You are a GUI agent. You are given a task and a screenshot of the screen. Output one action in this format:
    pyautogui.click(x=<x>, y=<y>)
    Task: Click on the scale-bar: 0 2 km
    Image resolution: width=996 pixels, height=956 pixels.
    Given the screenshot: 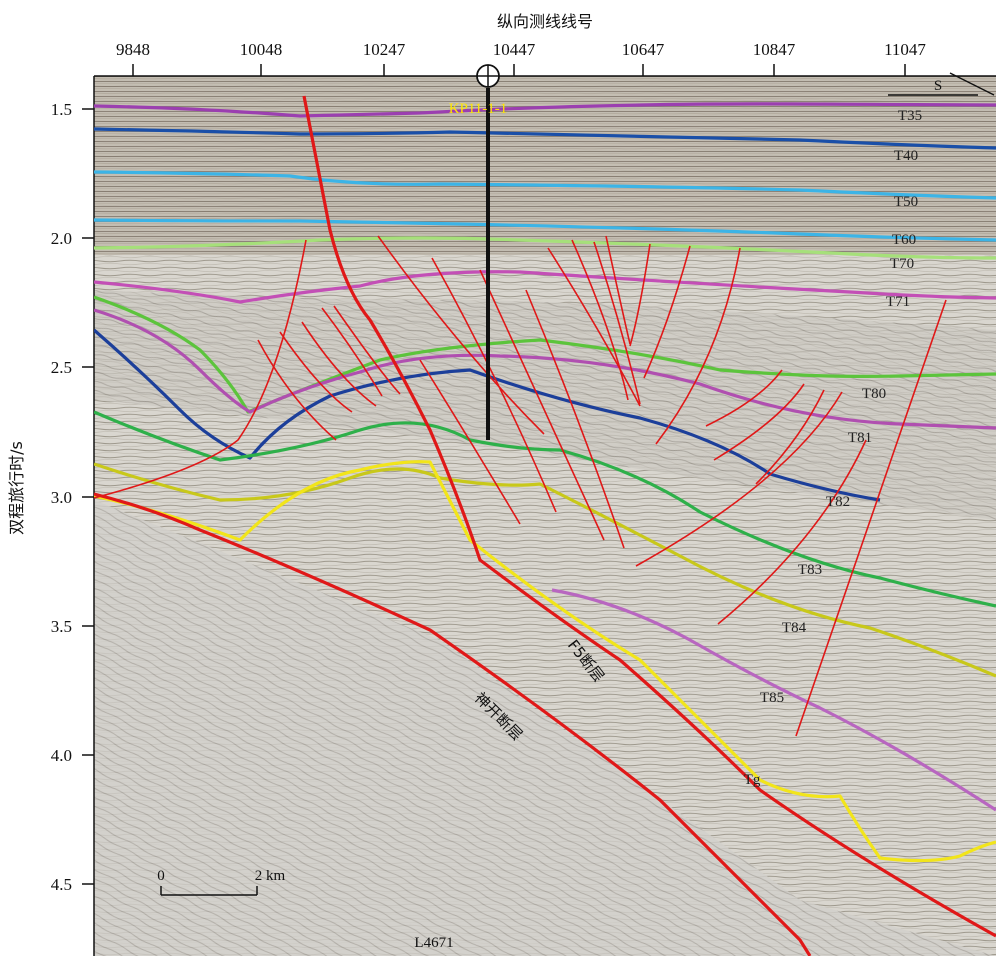 What is the action you would take?
    pyautogui.click(x=221, y=882)
    